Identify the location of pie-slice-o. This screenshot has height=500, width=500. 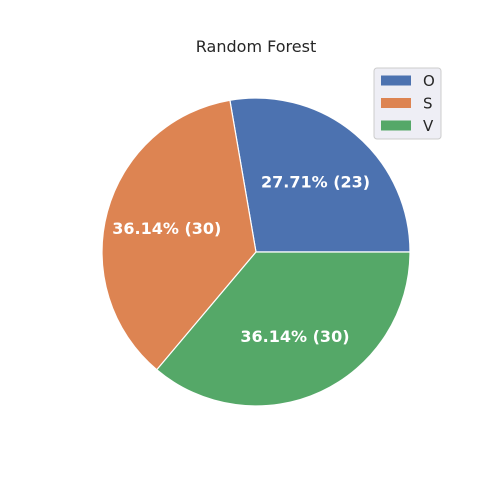
(320, 175).